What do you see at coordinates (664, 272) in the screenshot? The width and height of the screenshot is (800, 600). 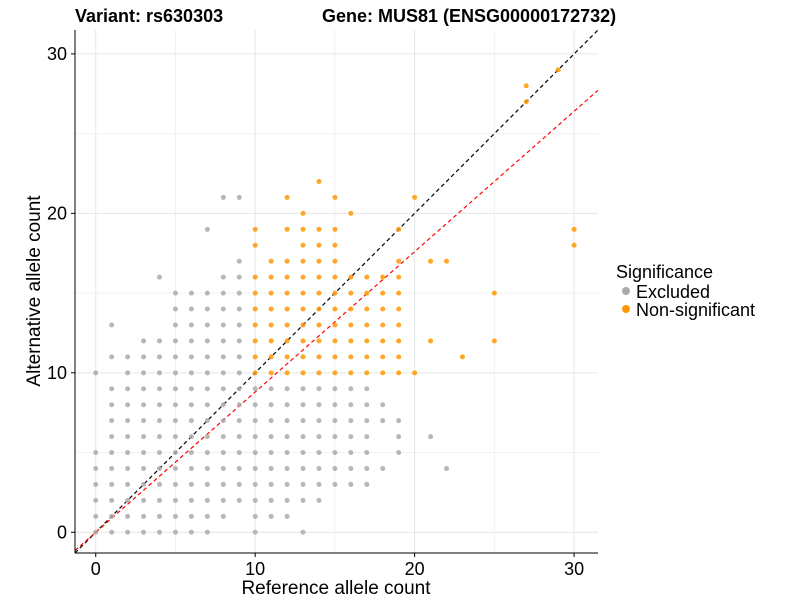 I see `legend-title: Significance` at bounding box center [664, 272].